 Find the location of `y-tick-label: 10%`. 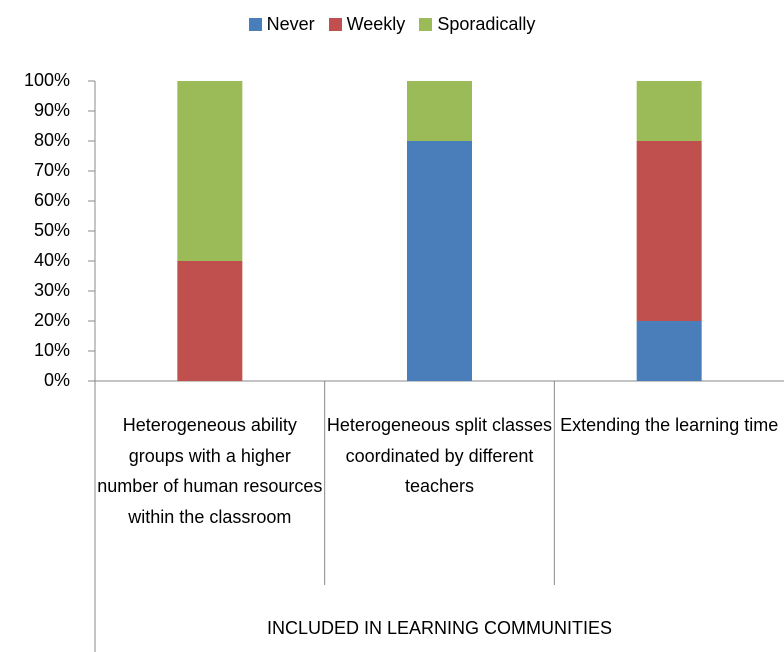

y-tick-label: 10% is located at coordinates (52, 350).